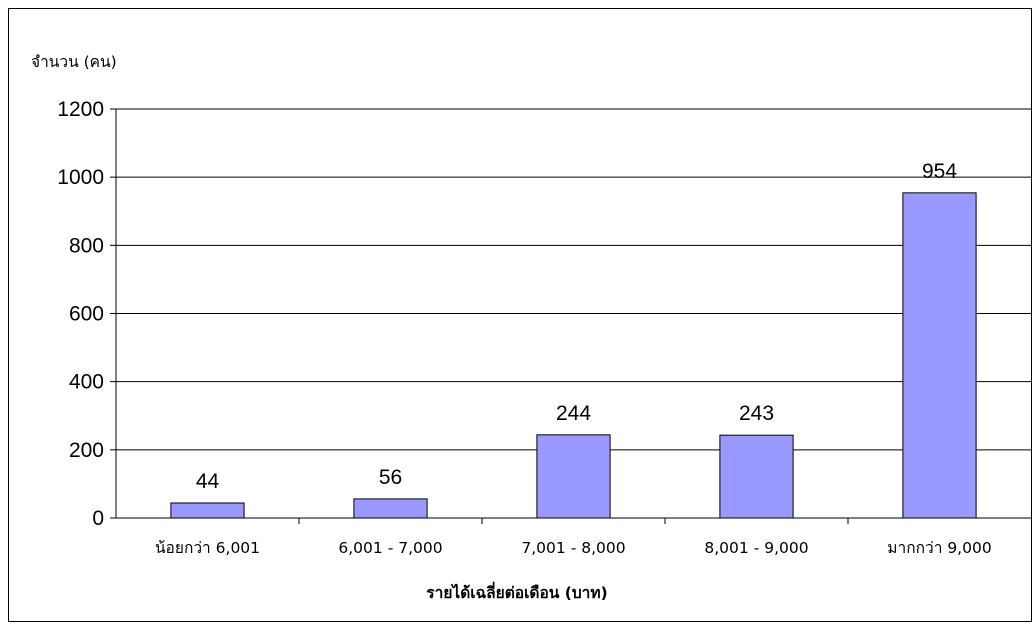 Image resolution: width=1035 pixels, height=624 pixels. I want to click on y-tick-label: 1000, so click(80, 177).